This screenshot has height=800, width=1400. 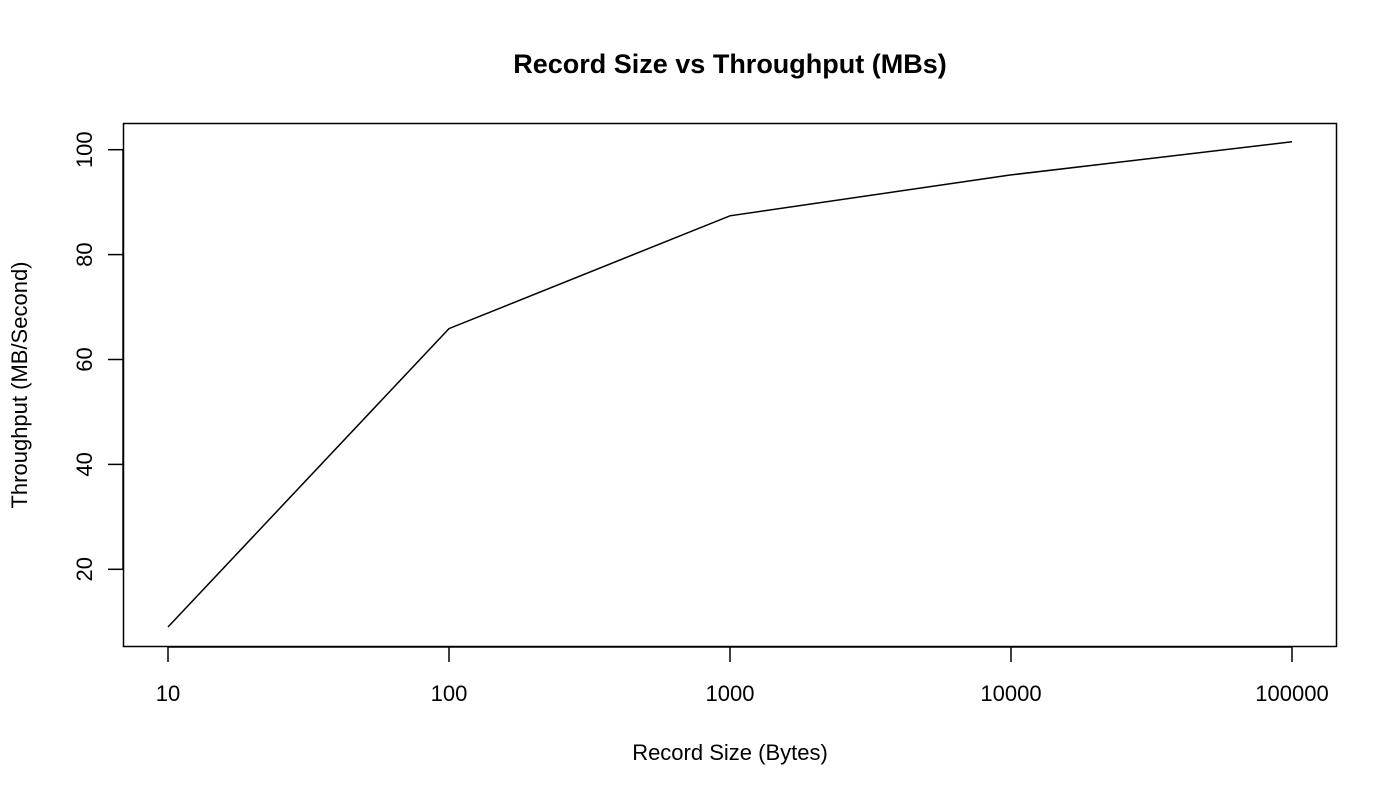 I want to click on x-tick-label: 100, so click(x=449, y=693).